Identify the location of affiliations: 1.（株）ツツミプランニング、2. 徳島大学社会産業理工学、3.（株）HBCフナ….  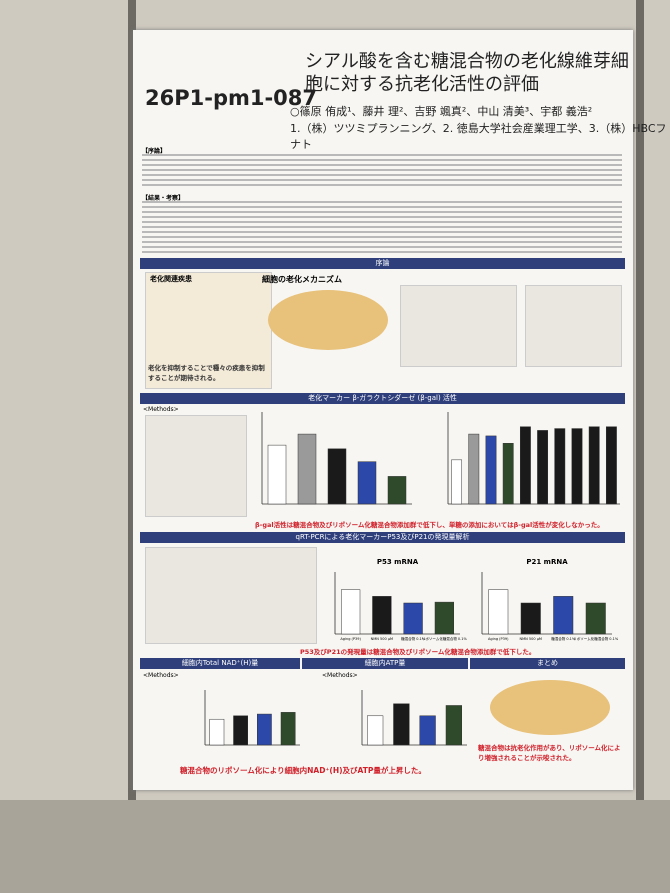
(478, 136).